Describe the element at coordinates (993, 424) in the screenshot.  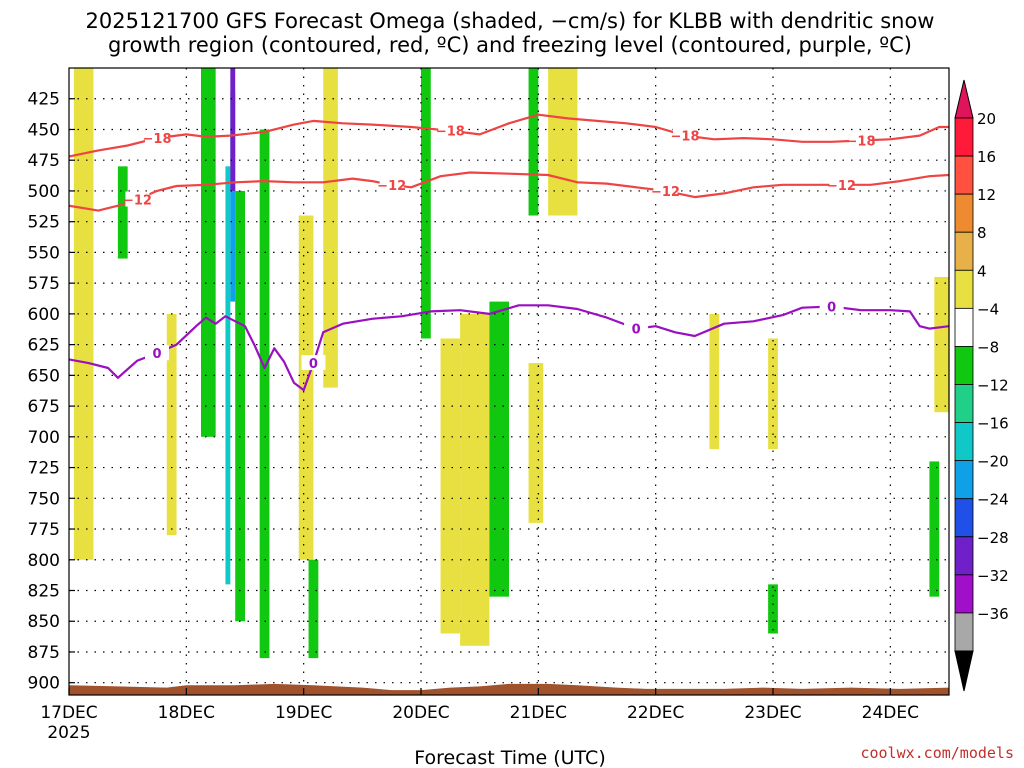
I see `colorbar-label-8: −16` at that location.